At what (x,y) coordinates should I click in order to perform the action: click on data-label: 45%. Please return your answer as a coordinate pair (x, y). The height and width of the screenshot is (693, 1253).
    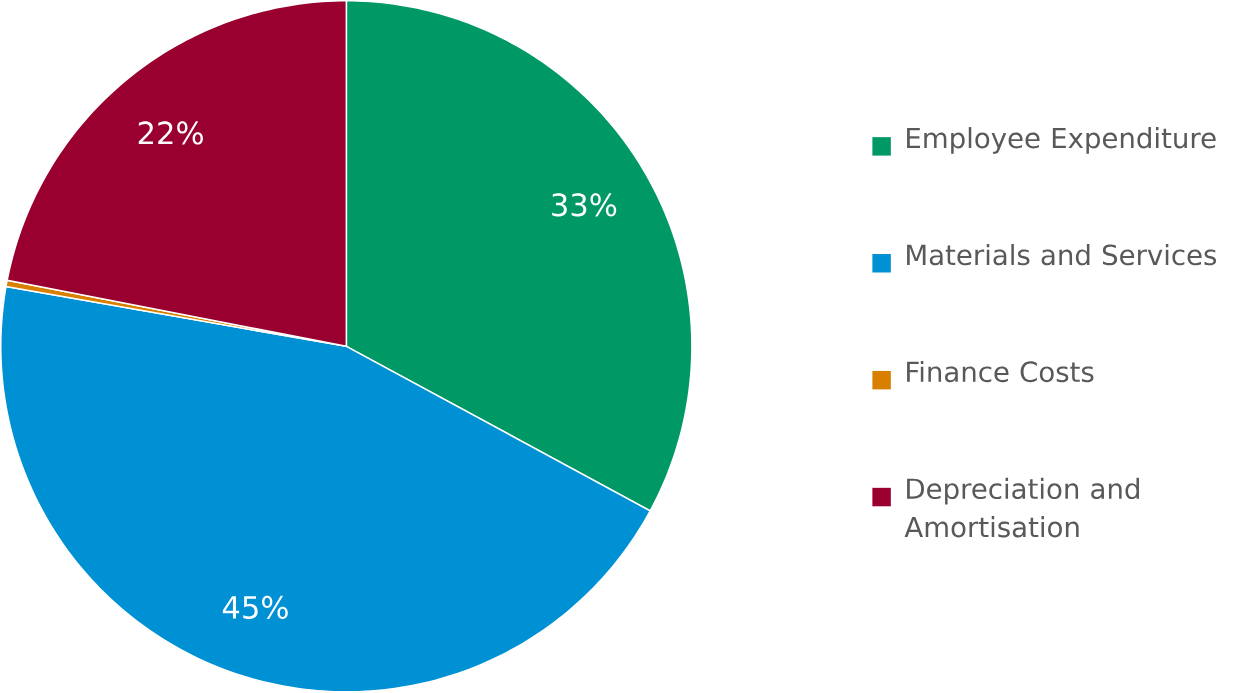
    Looking at the image, I should click on (255, 607).